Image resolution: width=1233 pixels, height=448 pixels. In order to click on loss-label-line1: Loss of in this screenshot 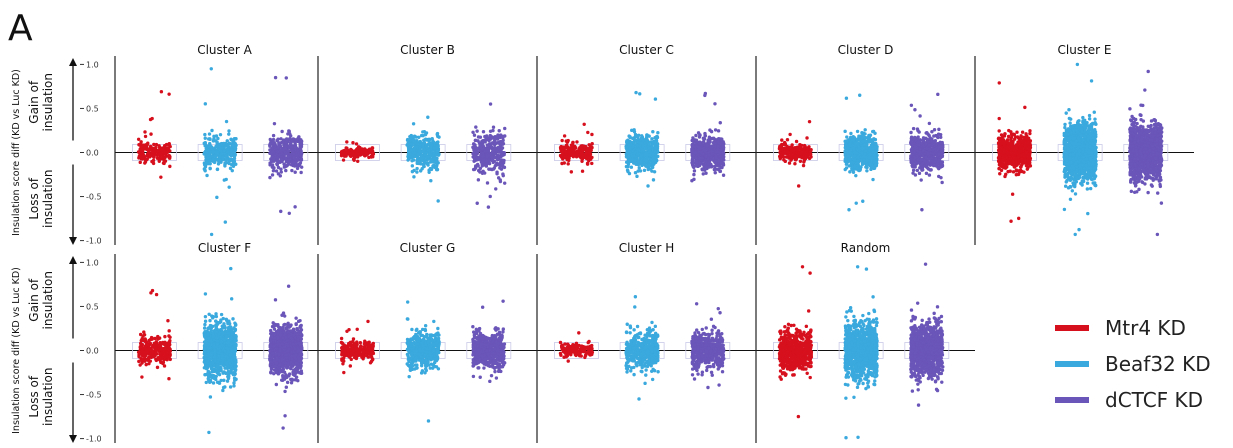, I will do `click(34, 396)`.